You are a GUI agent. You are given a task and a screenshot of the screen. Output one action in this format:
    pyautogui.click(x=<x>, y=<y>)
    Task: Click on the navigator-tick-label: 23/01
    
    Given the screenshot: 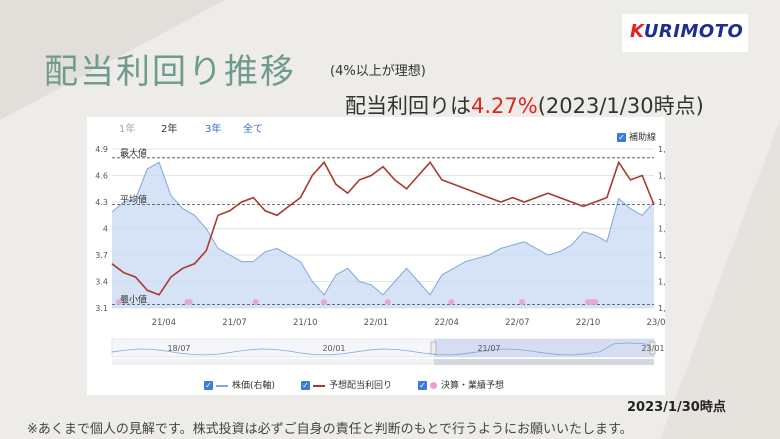 What is the action you would take?
    pyautogui.click(x=652, y=348)
    